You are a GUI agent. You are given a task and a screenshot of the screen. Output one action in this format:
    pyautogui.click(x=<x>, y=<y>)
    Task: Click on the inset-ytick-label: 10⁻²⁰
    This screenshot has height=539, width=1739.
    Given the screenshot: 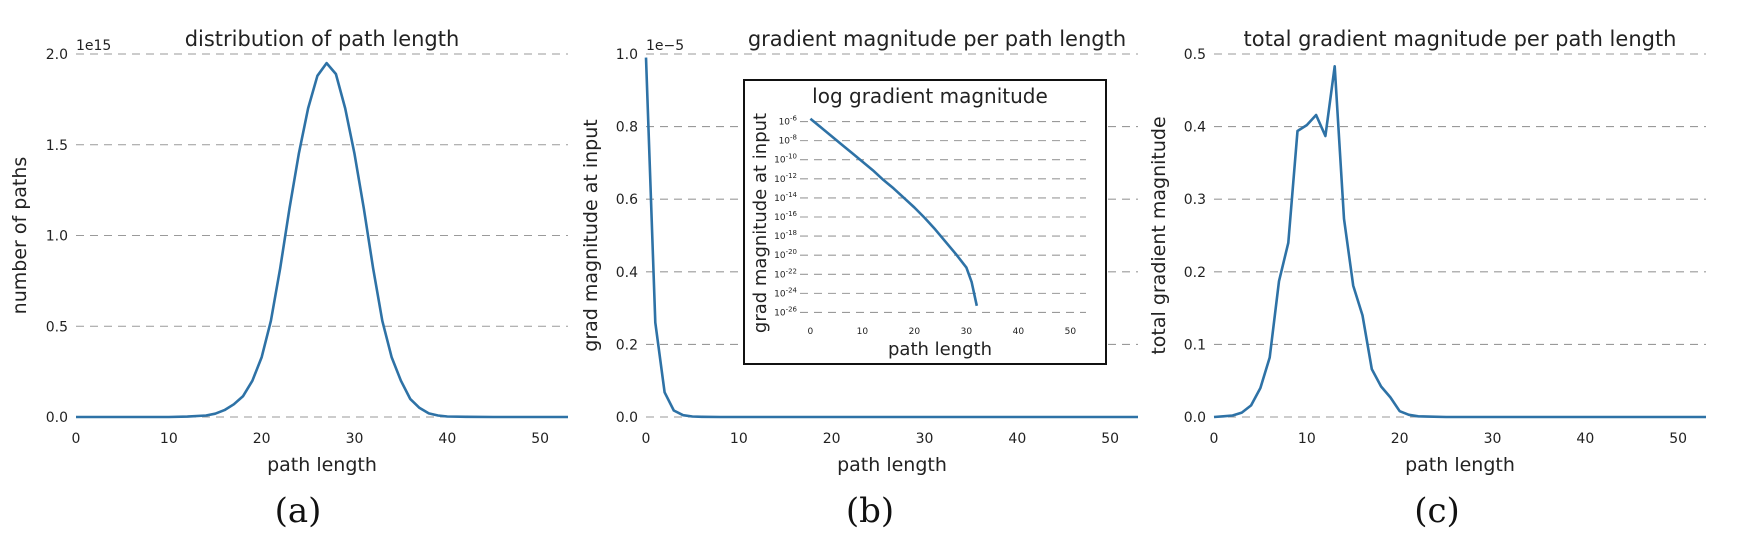 What is the action you would take?
    pyautogui.click(x=785, y=254)
    